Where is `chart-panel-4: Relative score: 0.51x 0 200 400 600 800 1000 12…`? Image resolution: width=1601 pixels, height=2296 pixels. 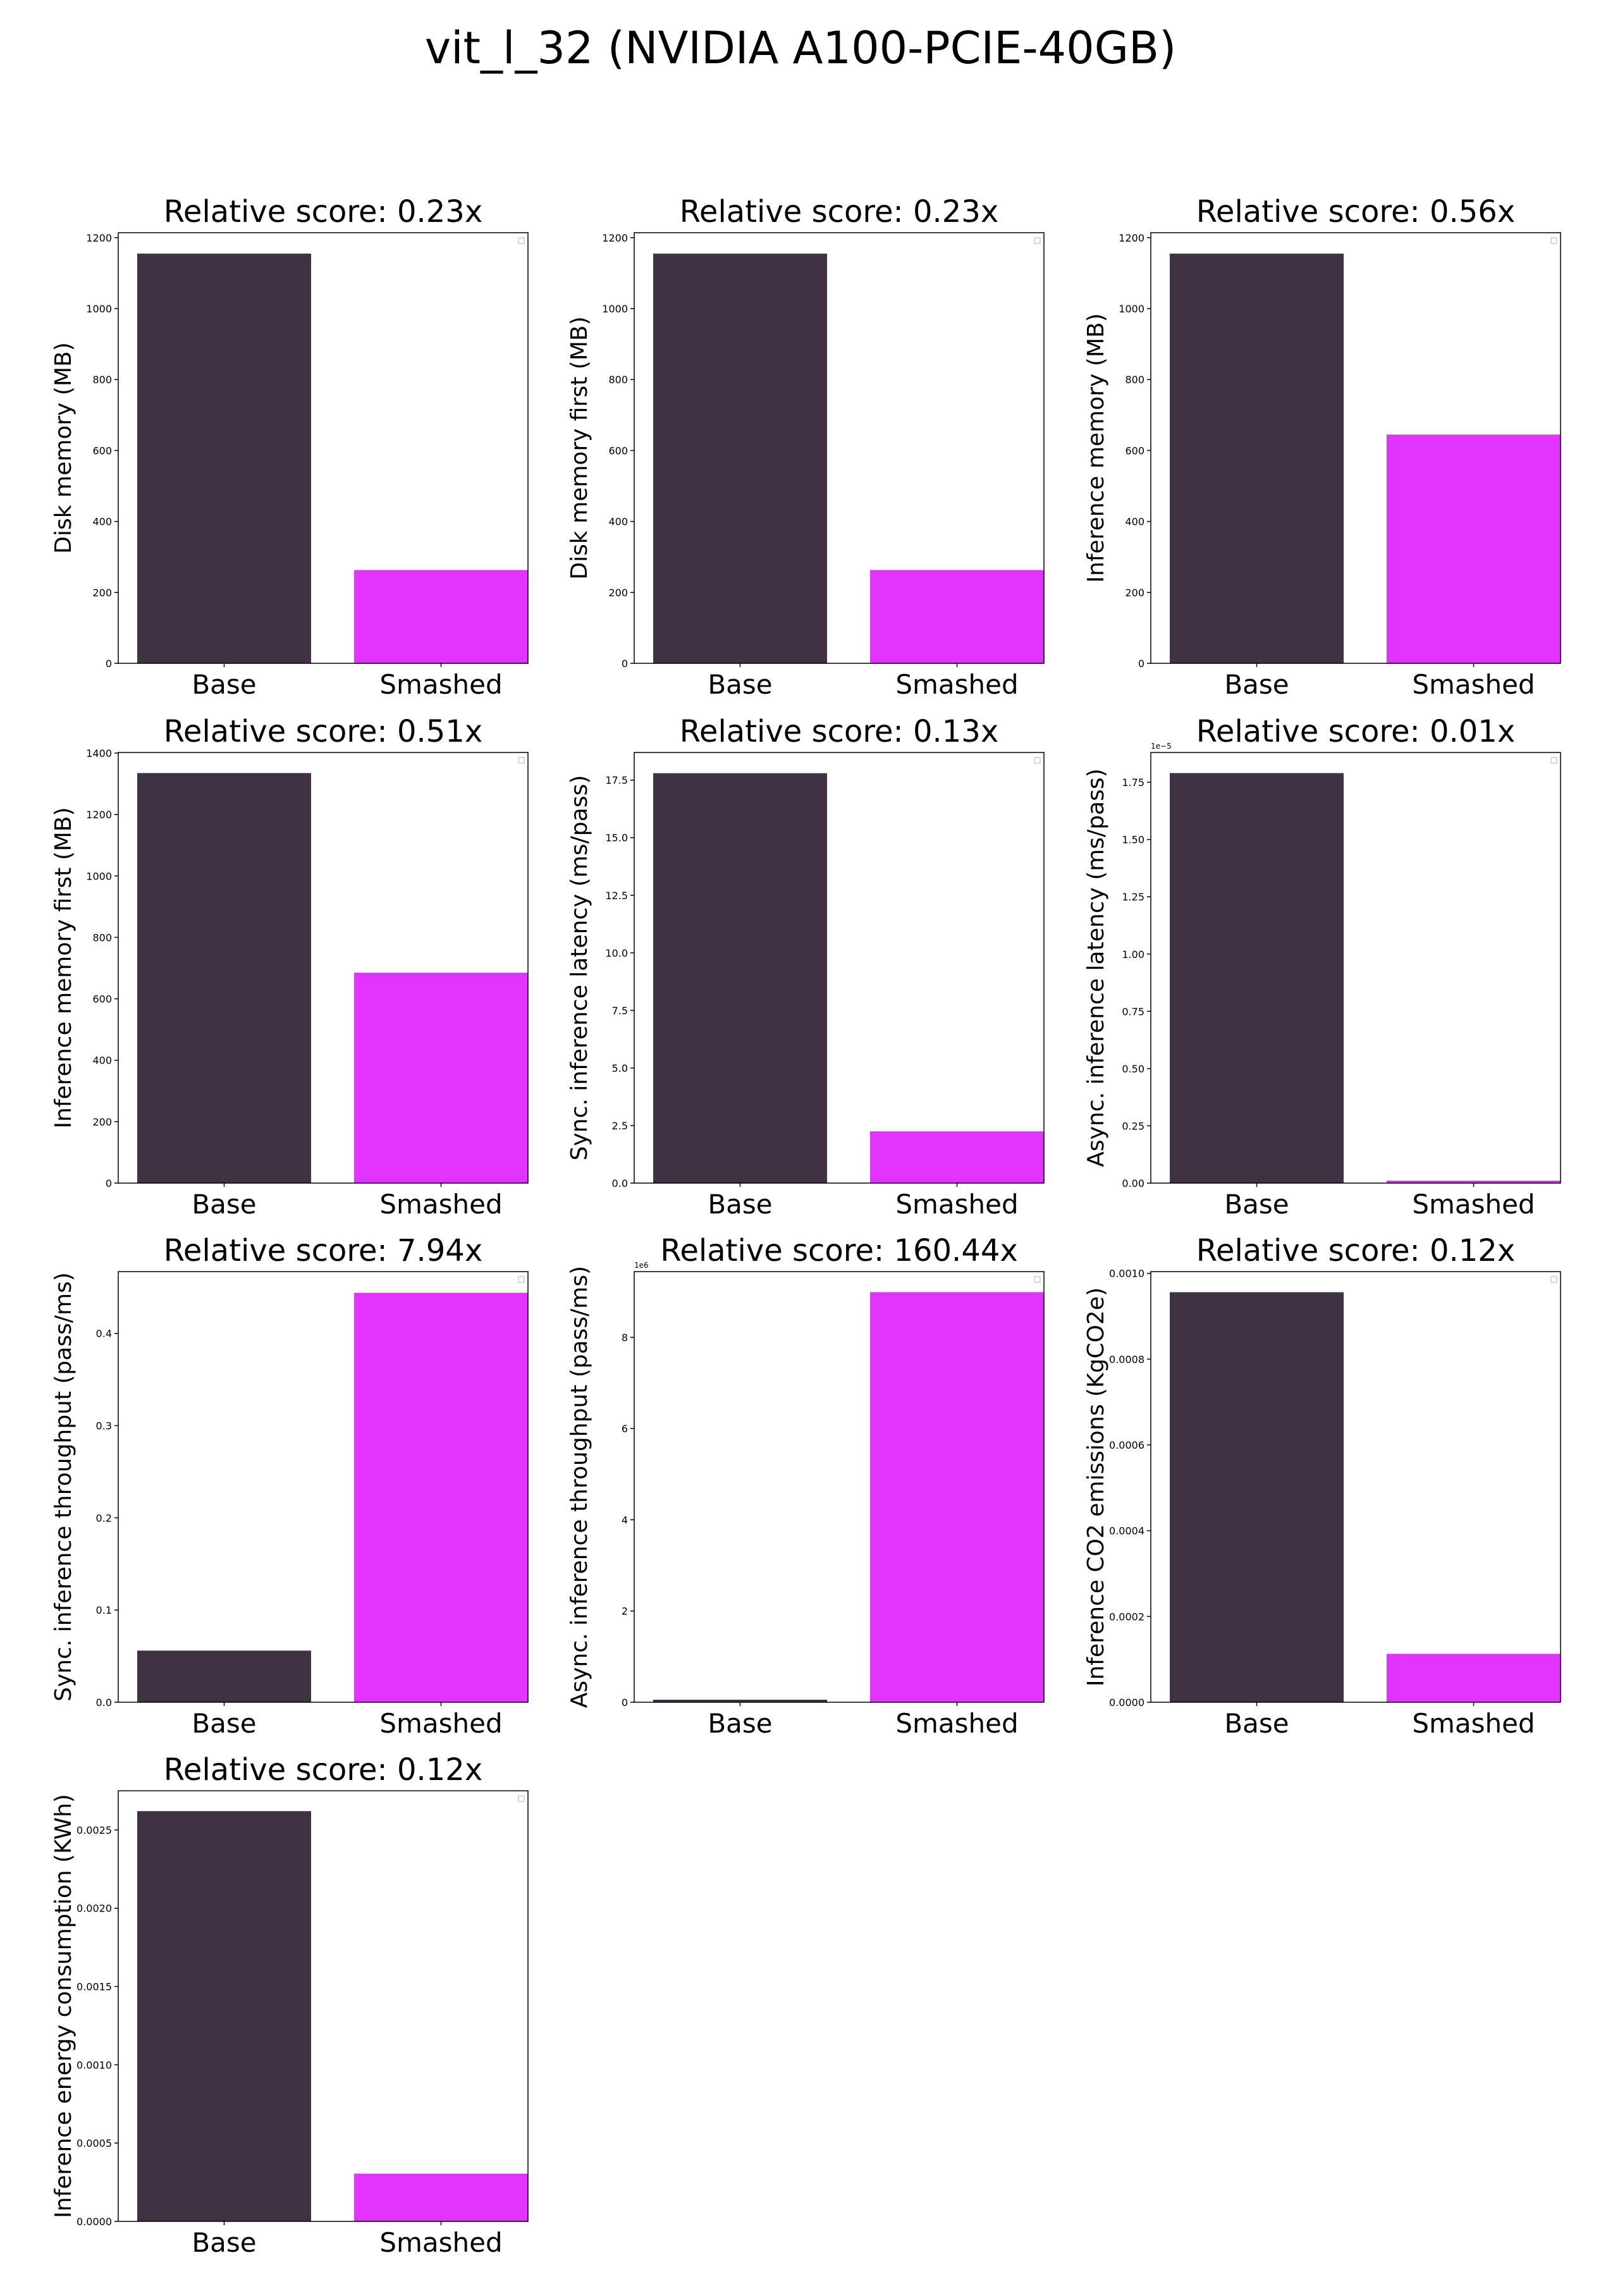
chart-panel-4: Relative score: 0.51x 0 200 400 600 800 1000 12… is located at coordinates (290, 967).